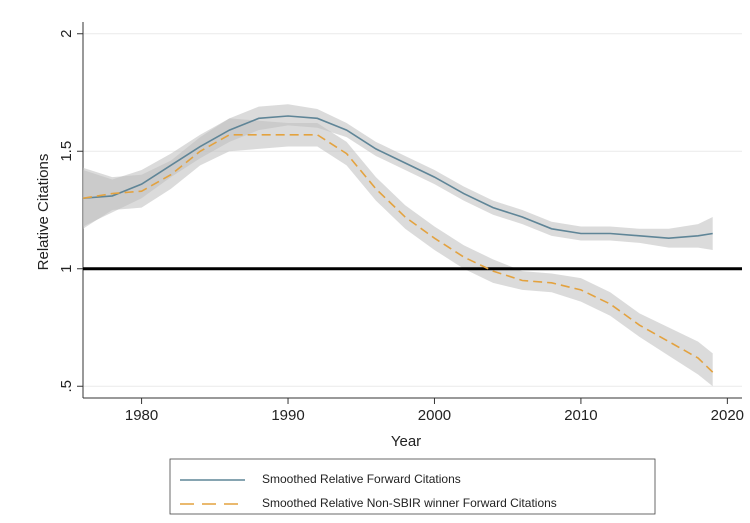 This screenshot has width=750, height=523. I want to click on y-axis-label: Relative Citations, so click(43, 212).